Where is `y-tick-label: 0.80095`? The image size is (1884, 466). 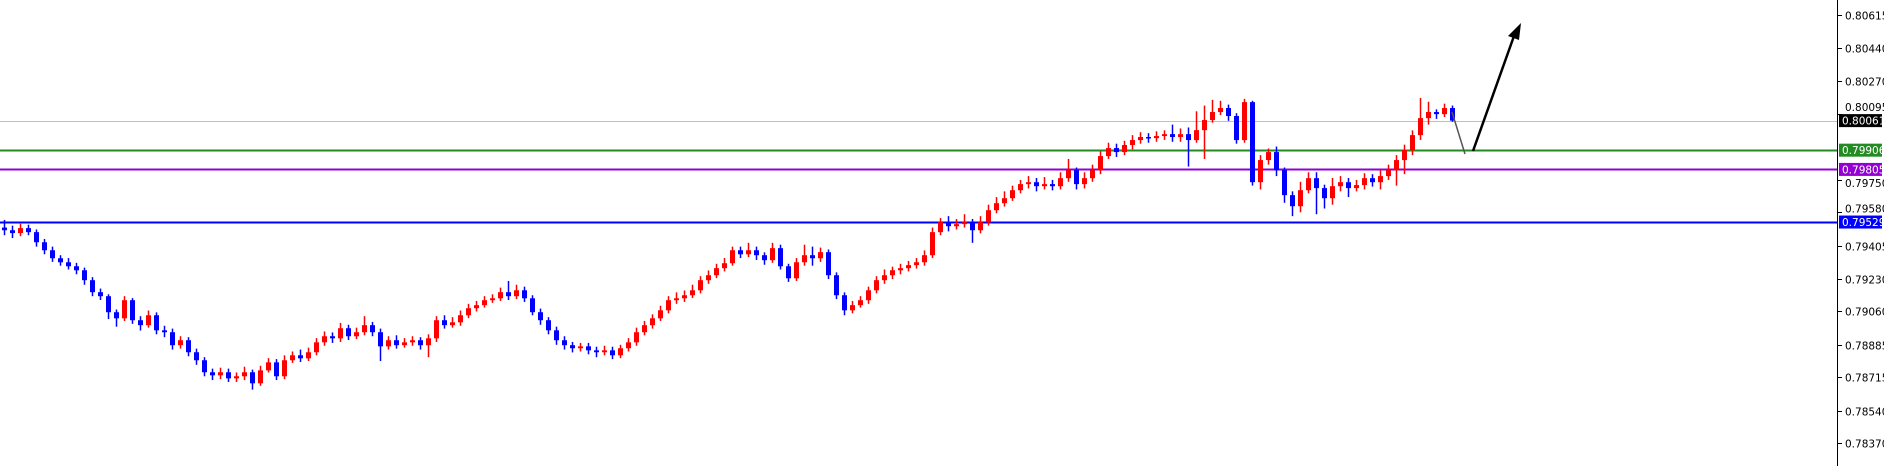
y-tick-label: 0.80095 is located at coordinates (1864, 108).